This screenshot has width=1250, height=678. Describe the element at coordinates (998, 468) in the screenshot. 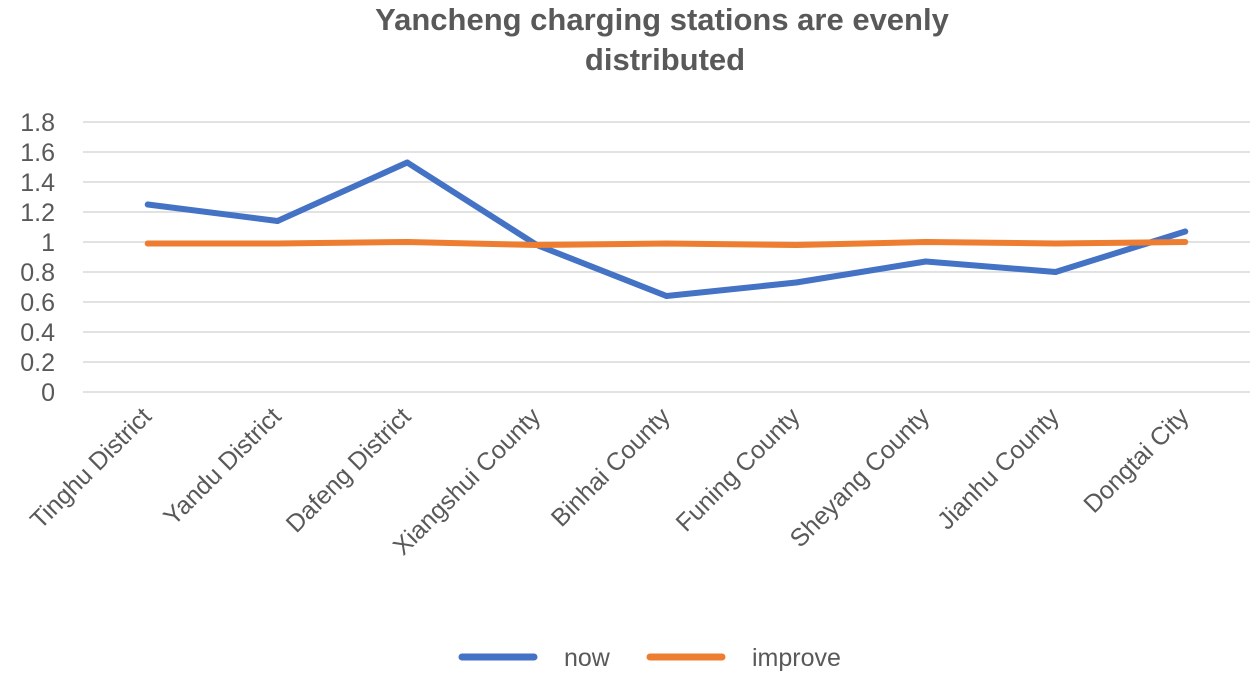

I see `x-tick-label: Jianhu County` at that location.